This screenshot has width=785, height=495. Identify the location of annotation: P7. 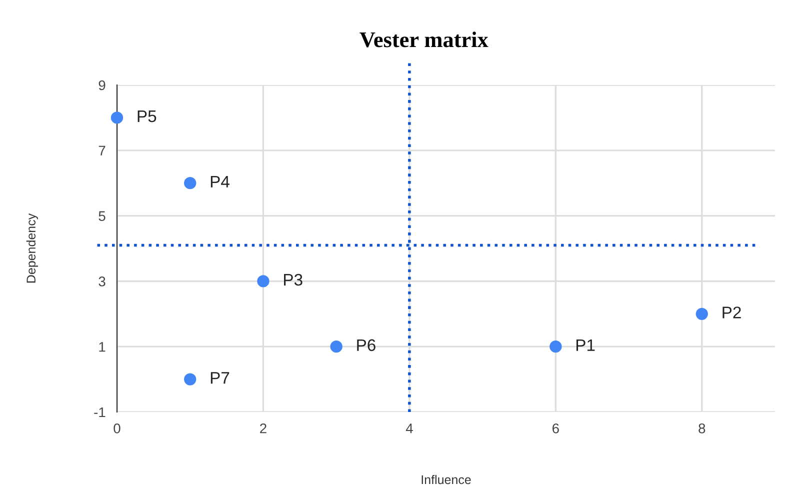
(220, 378).